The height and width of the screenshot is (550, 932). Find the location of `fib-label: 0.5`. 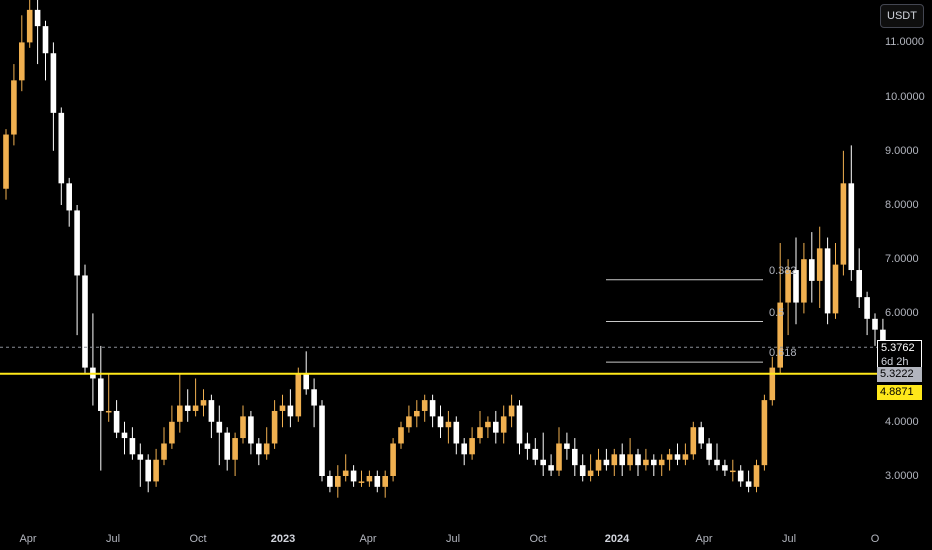

fib-label: 0.5 is located at coordinates (777, 312).